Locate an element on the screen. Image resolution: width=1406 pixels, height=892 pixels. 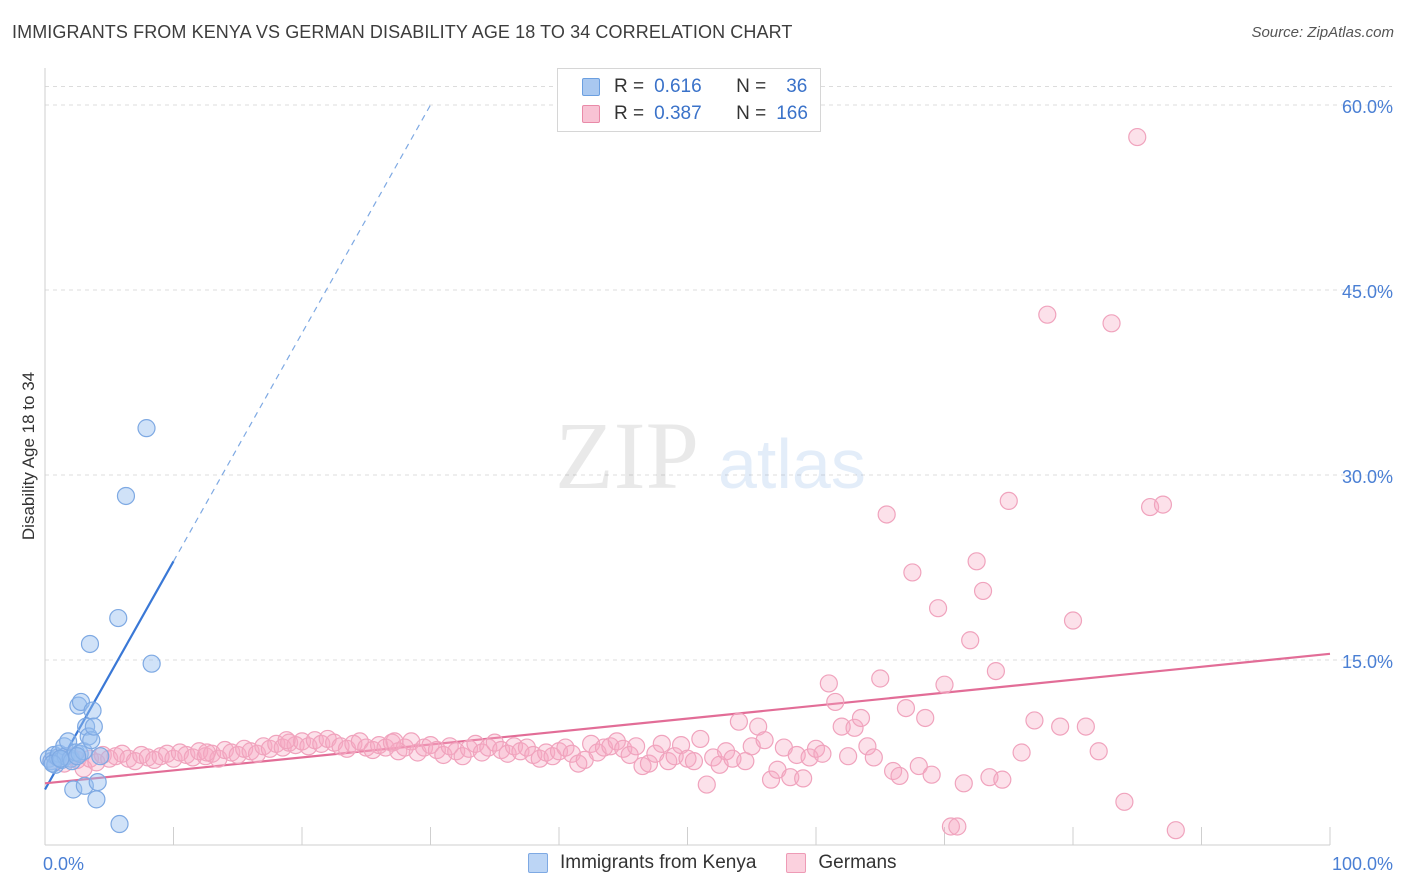
y-axis-label: Disability Age 18 to 34 is located at coordinates (28, 456).